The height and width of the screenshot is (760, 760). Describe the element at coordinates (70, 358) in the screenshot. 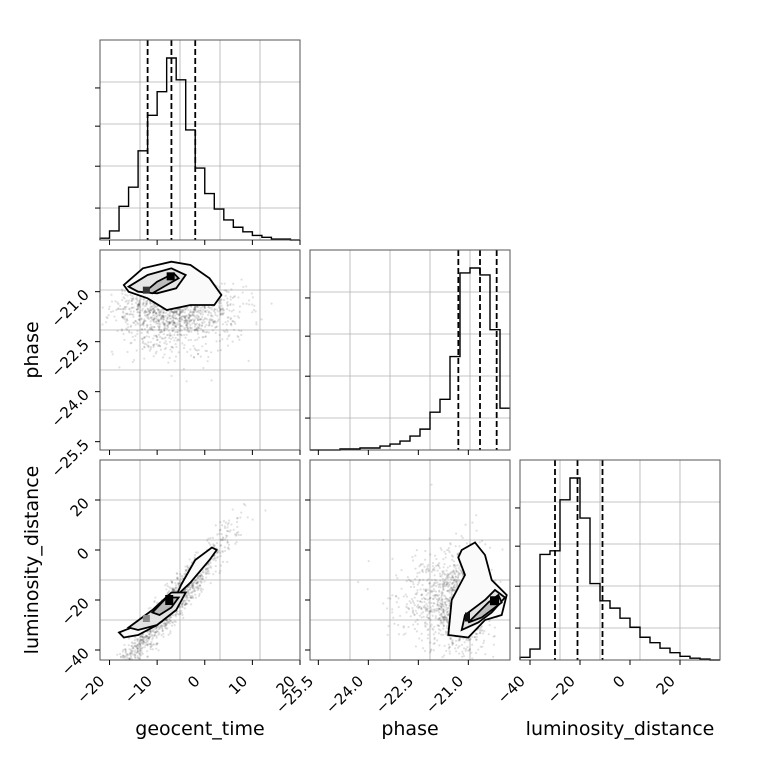

I see `ytick-label-phase: −22.5` at that location.